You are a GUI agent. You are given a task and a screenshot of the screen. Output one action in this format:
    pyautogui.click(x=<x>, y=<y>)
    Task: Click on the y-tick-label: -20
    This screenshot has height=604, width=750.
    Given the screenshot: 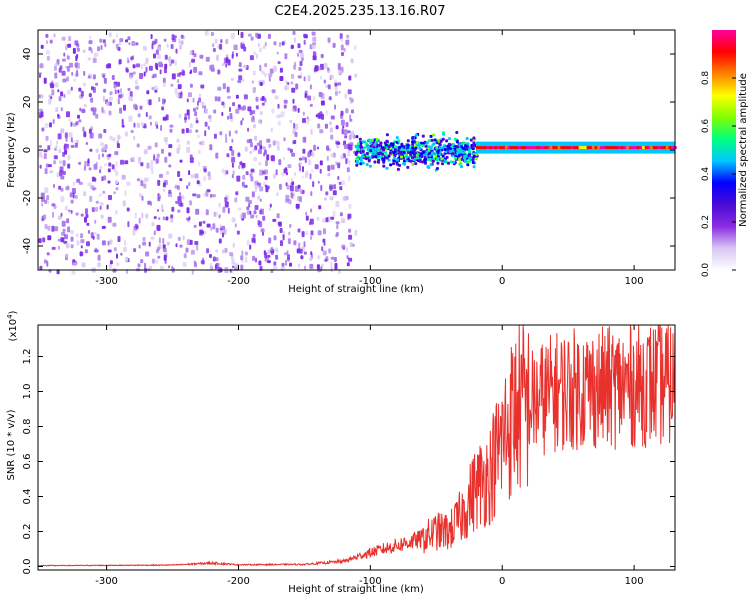 What is the action you would take?
    pyautogui.click(x=27, y=198)
    